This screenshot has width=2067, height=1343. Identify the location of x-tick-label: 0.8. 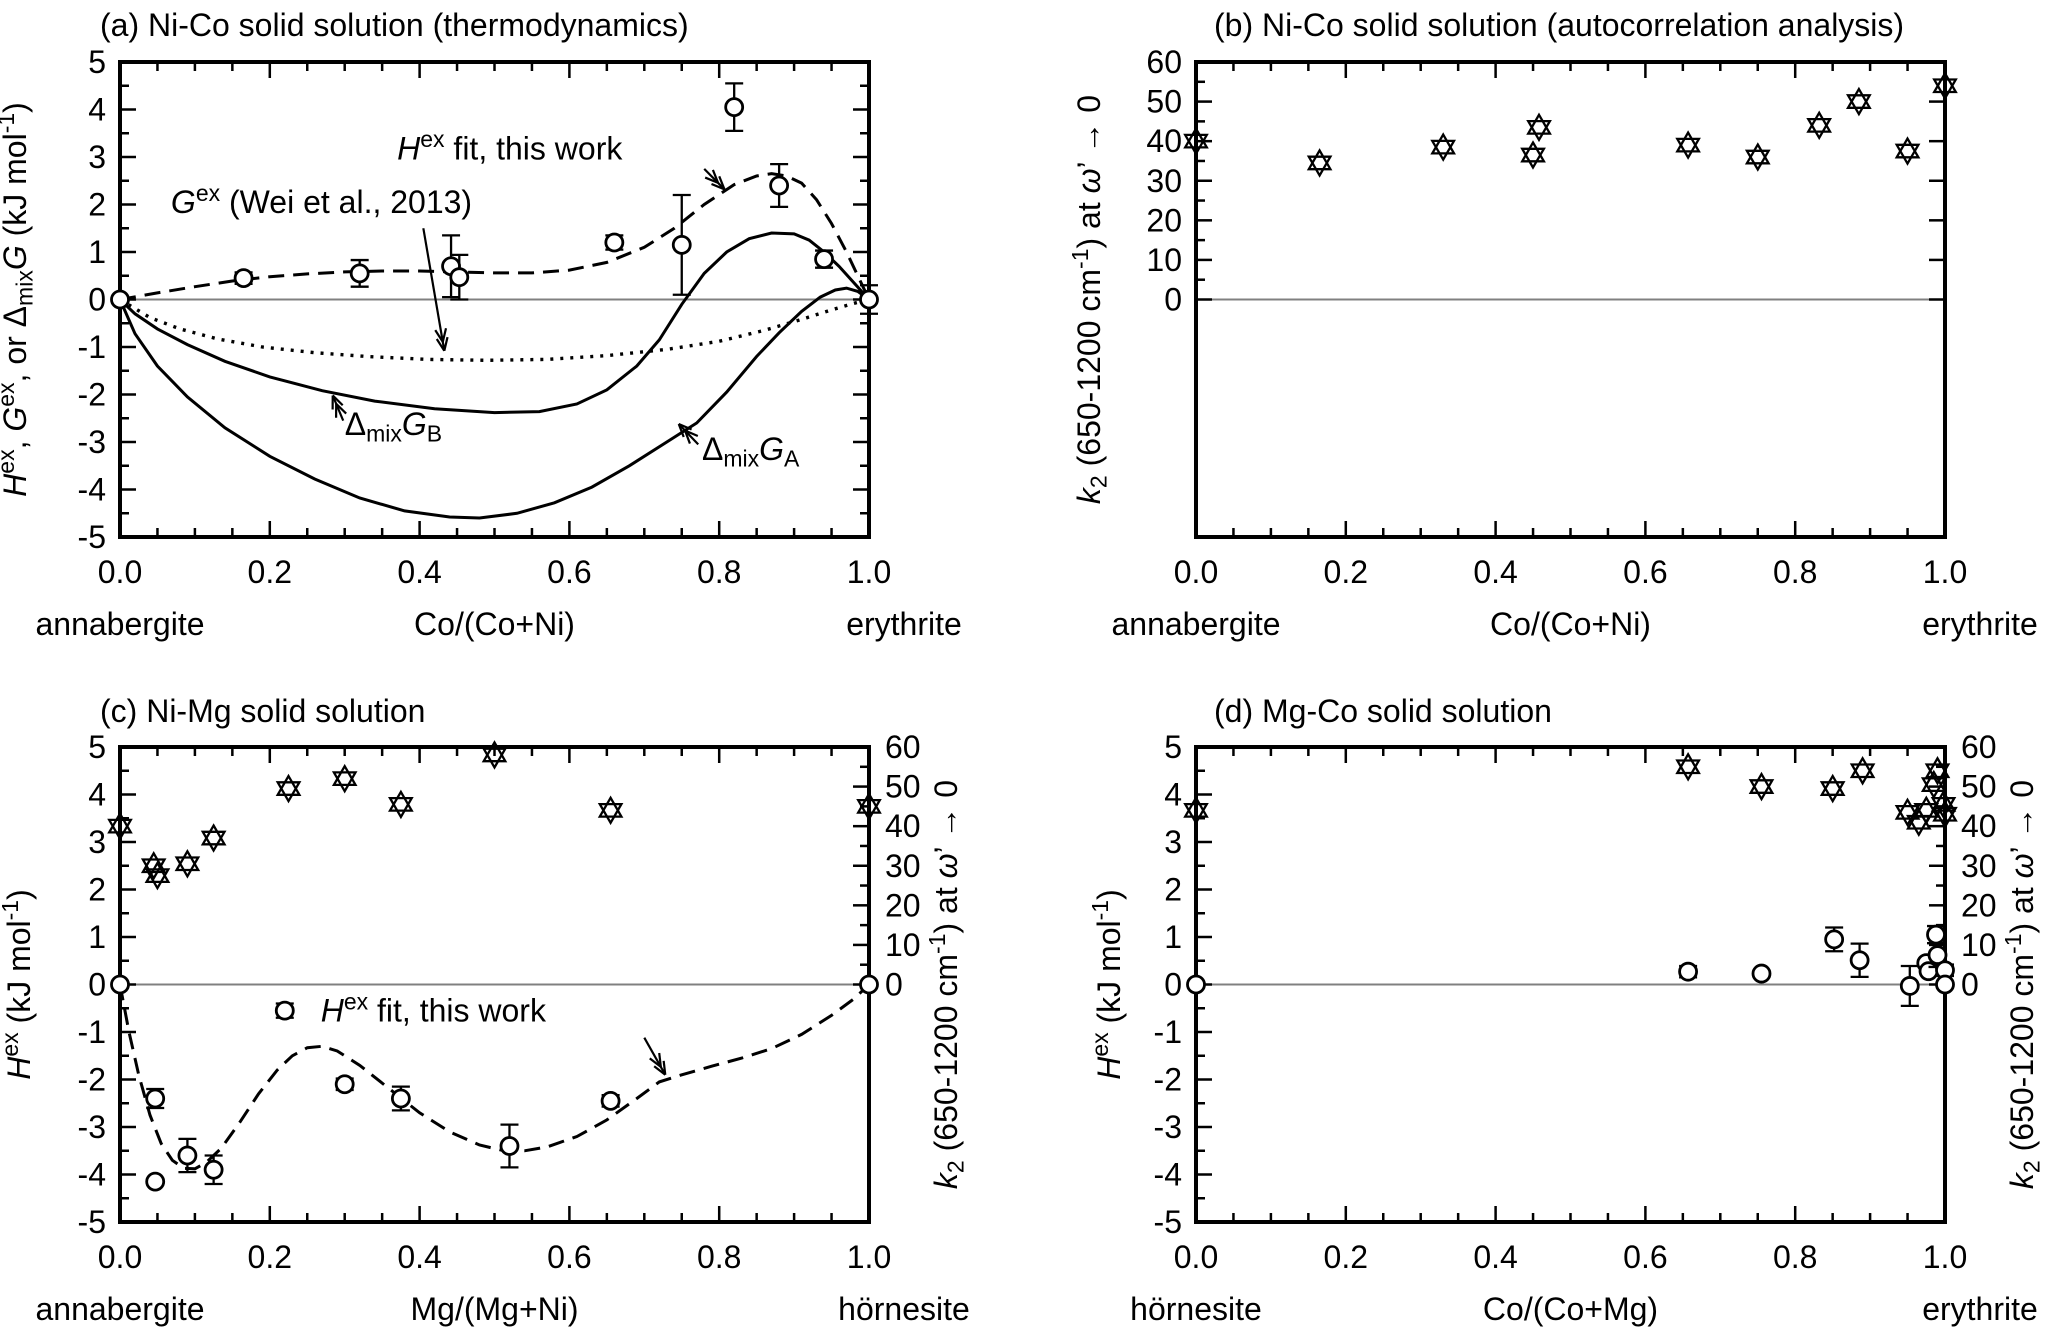
(719, 572).